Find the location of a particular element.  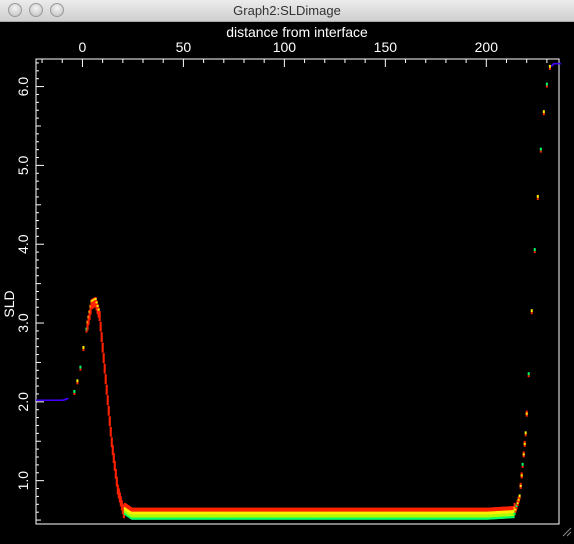

y-tick-label: 1.0 is located at coordinates (23, 481).